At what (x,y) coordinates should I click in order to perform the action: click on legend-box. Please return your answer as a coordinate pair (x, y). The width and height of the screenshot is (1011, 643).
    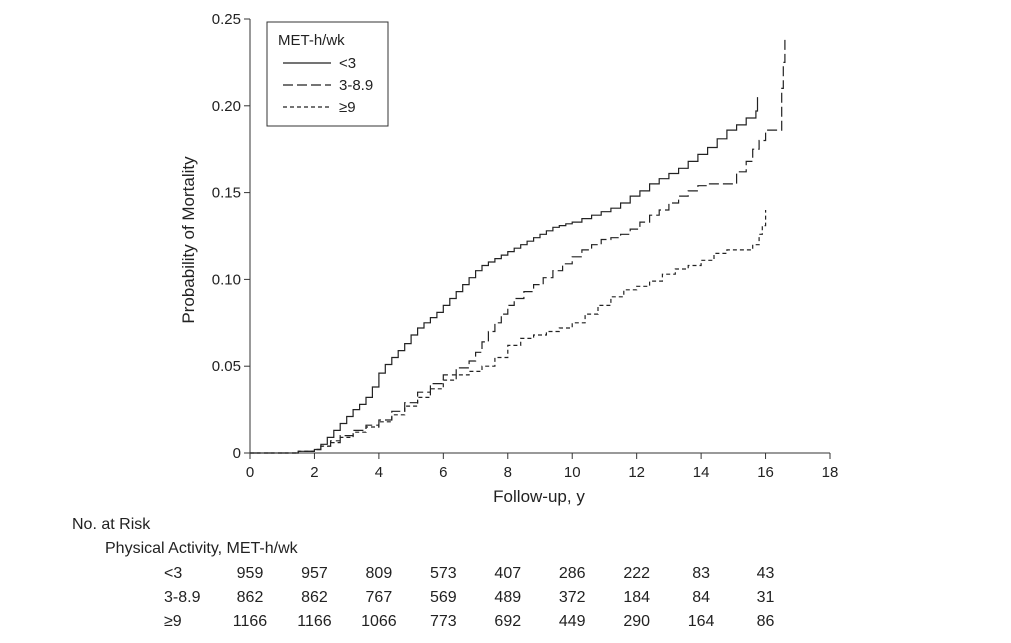
    Looking at the image, I should click on (327, 74).